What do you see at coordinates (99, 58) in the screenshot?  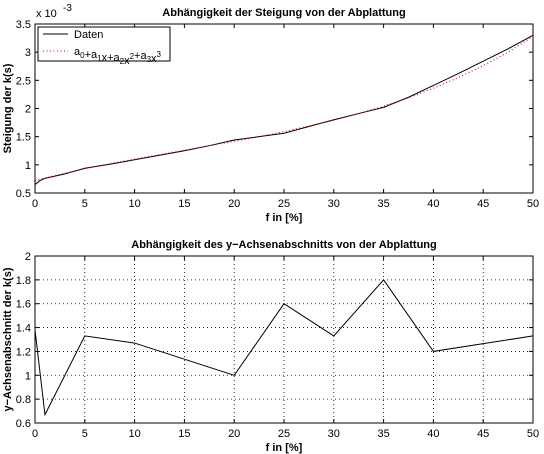 I see `legend-subscript: 1` at bounding box center [99, 58].